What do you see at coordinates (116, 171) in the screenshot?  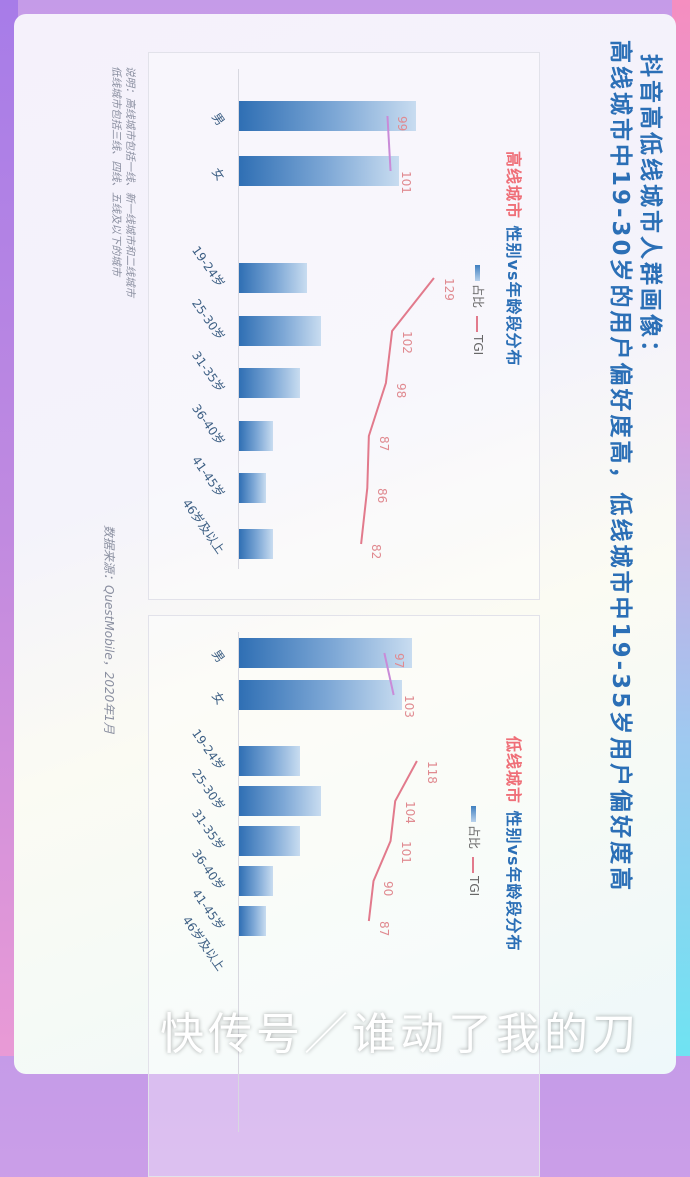 I see `note-line-2: 低线城市包括三线、四线、五线及以下的城市` at bounding box center [116, 171].